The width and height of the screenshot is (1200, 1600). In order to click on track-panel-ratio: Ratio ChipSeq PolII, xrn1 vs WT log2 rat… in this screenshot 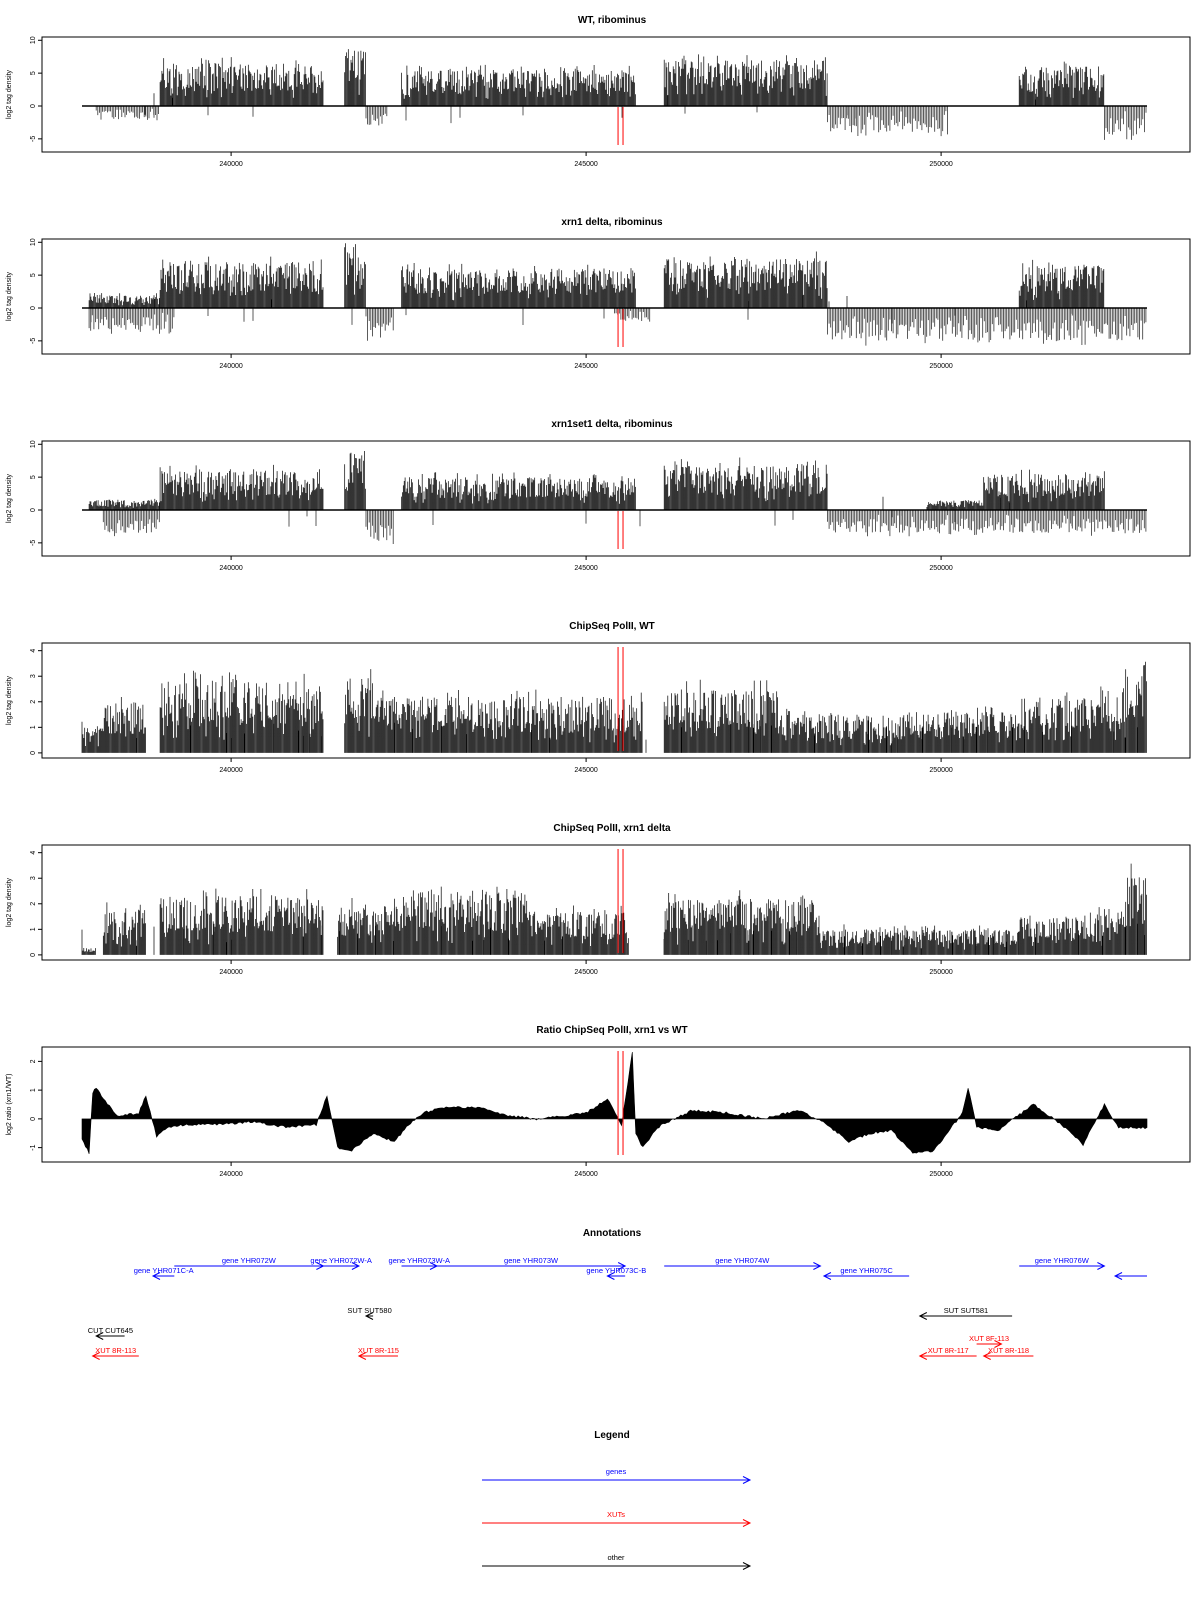, I will do `click(598, 1101)`.